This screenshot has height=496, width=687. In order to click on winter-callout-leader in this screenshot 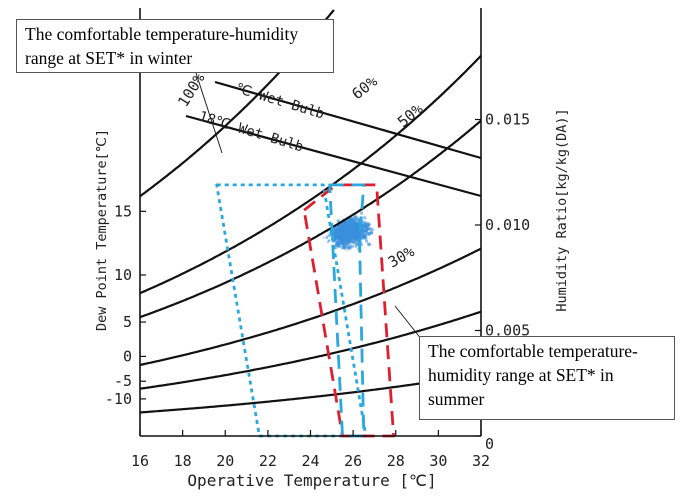, I will do `click(209, 113)`.